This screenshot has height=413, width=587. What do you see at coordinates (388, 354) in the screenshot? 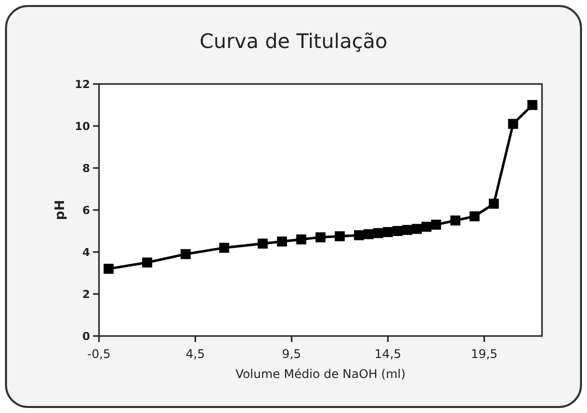
I see `x-tick-label: 14,5` at bounding box center [388, 354].